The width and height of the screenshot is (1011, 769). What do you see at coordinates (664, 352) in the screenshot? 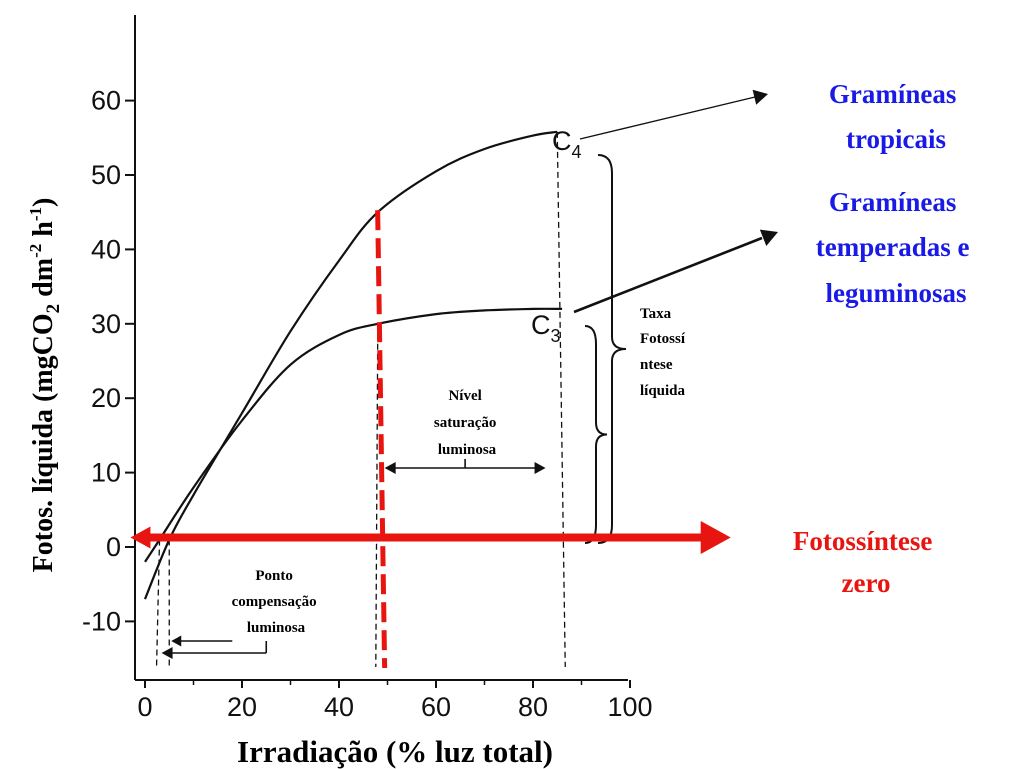
I see `taxa-note: Taxa Fotossí ntese líquida` at bounding box center [664, 352].